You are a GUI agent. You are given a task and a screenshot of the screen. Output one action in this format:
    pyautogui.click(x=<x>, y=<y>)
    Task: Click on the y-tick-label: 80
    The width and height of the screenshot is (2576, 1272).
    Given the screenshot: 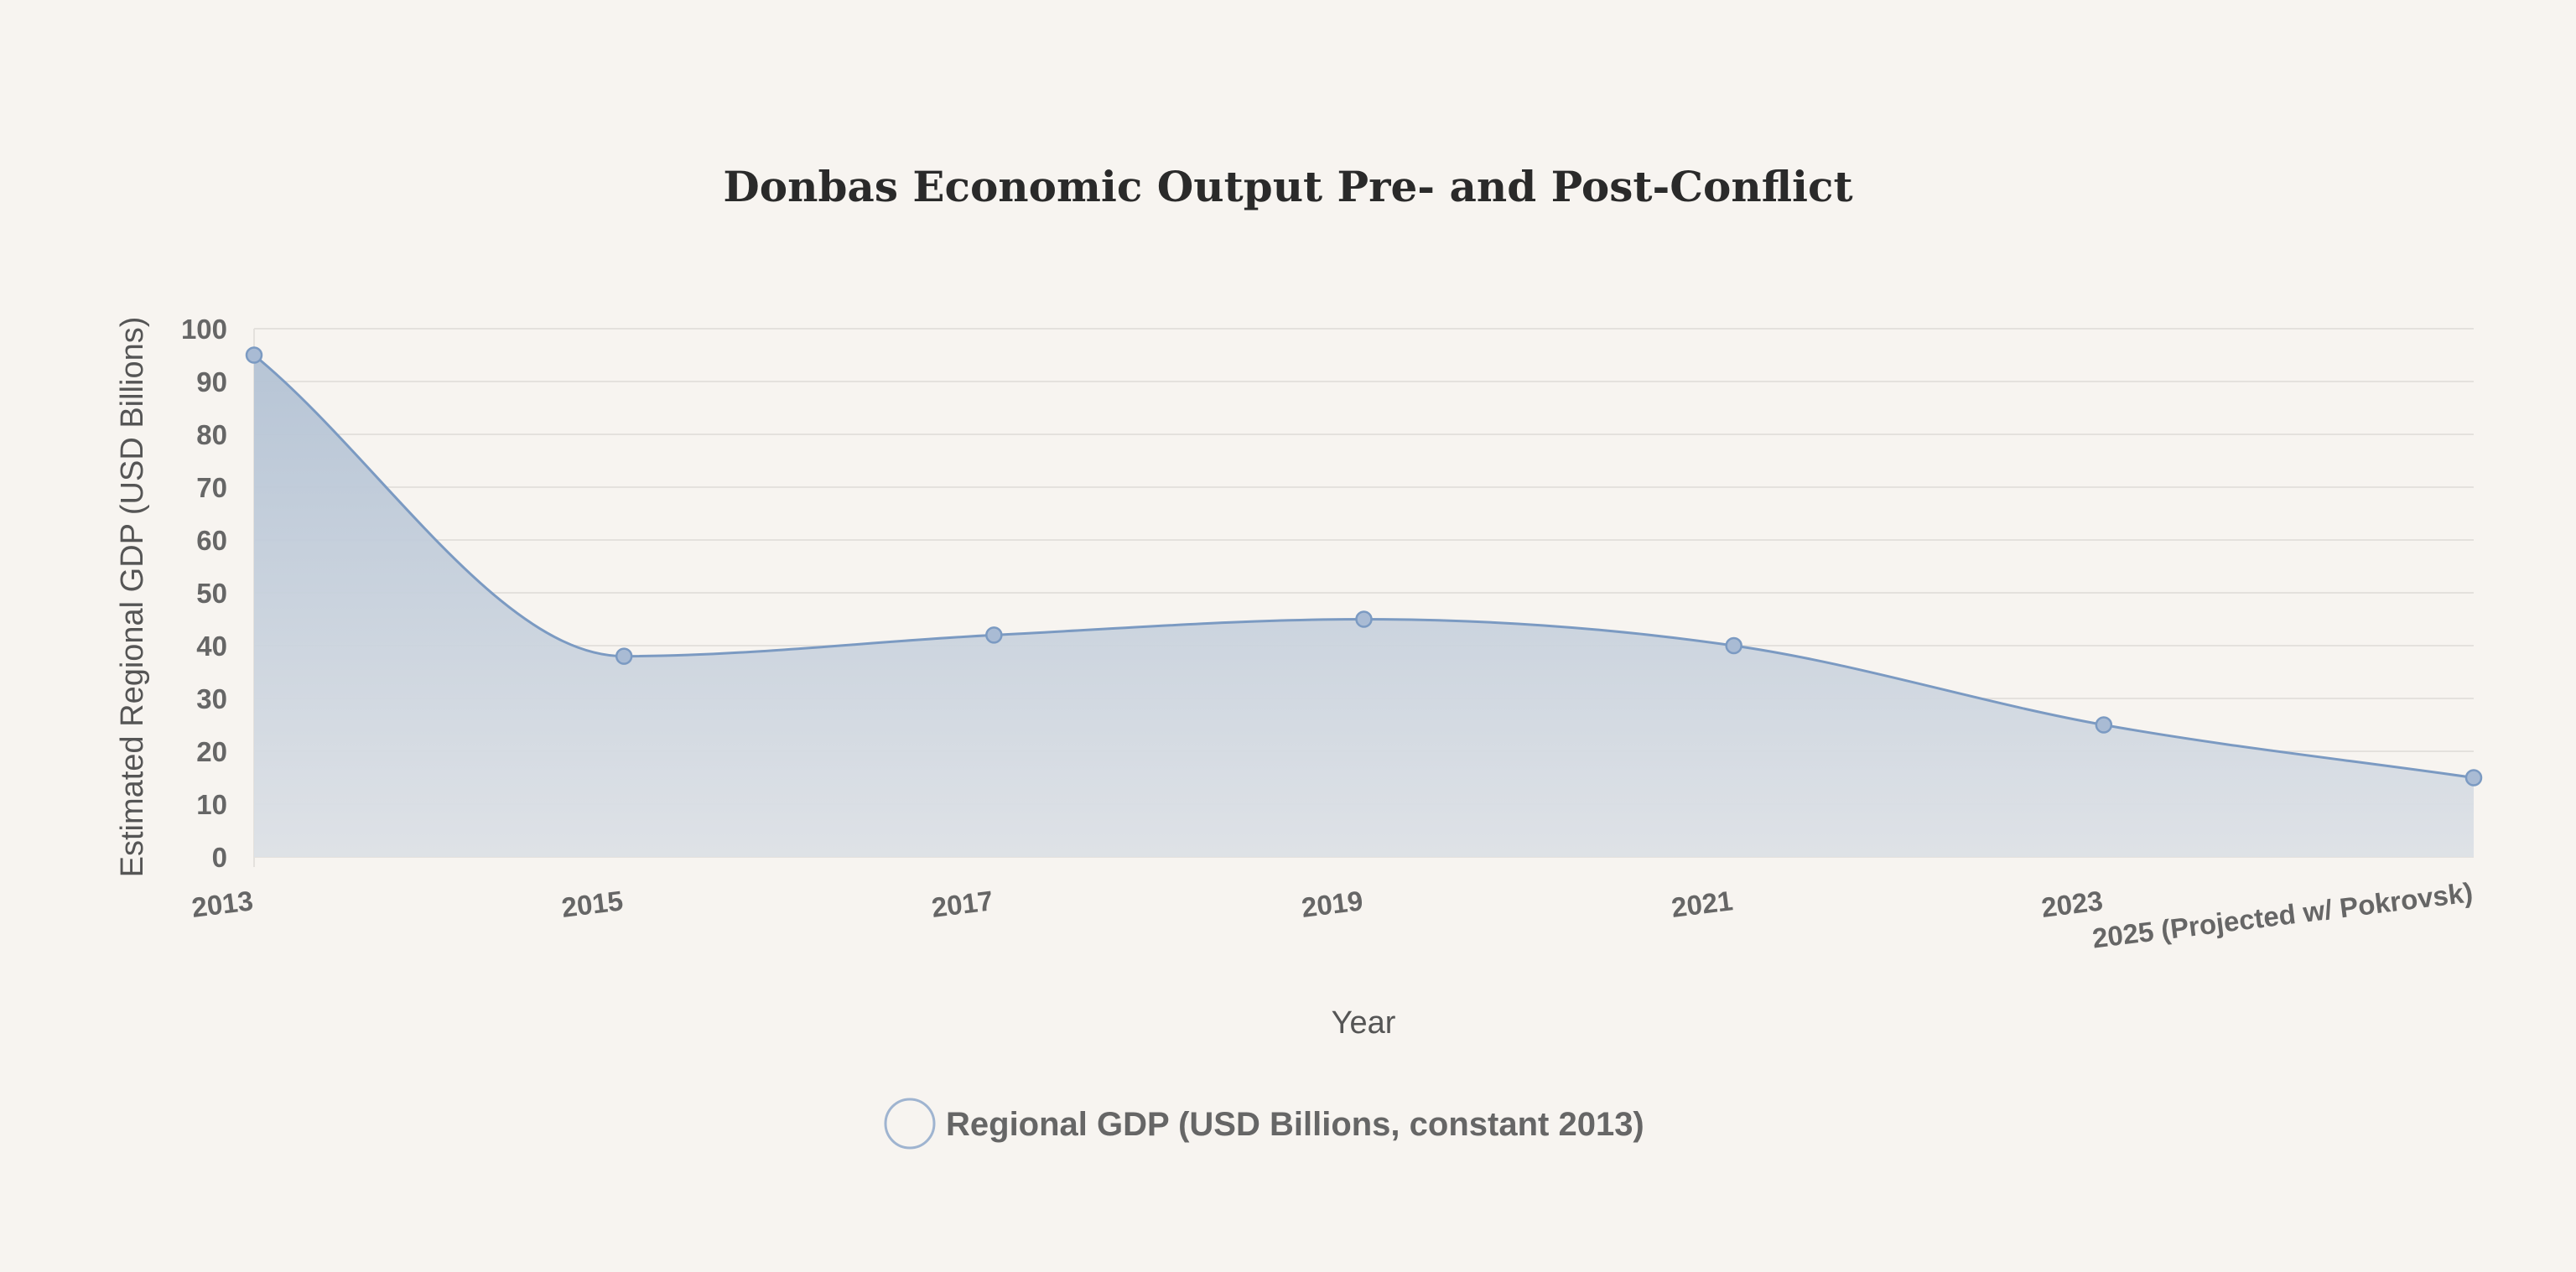 What is the action you would take?
    pyautogui.click(x=211, y=435)
    